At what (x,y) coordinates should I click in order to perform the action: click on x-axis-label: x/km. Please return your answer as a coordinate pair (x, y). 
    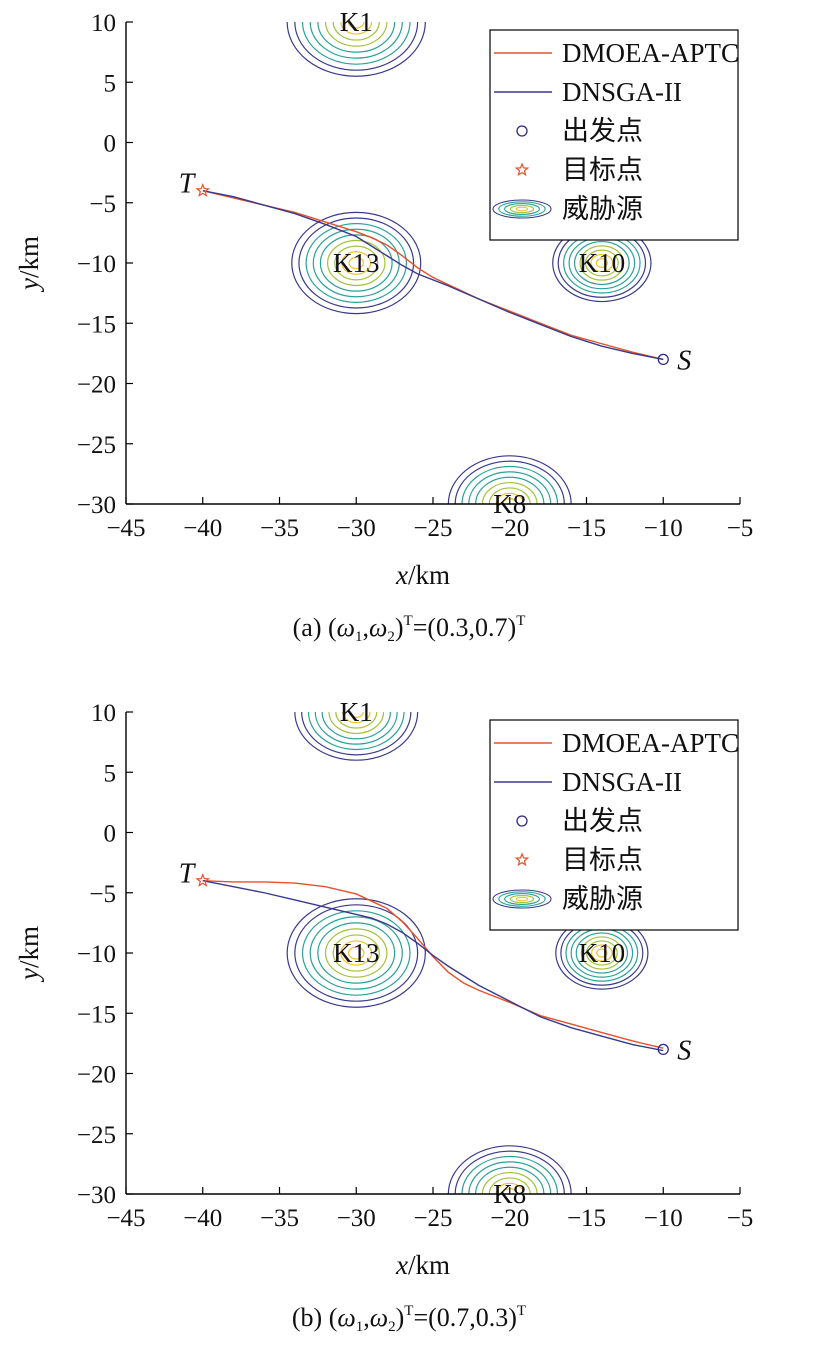
    Looking at the image, I should click on (422, 575).